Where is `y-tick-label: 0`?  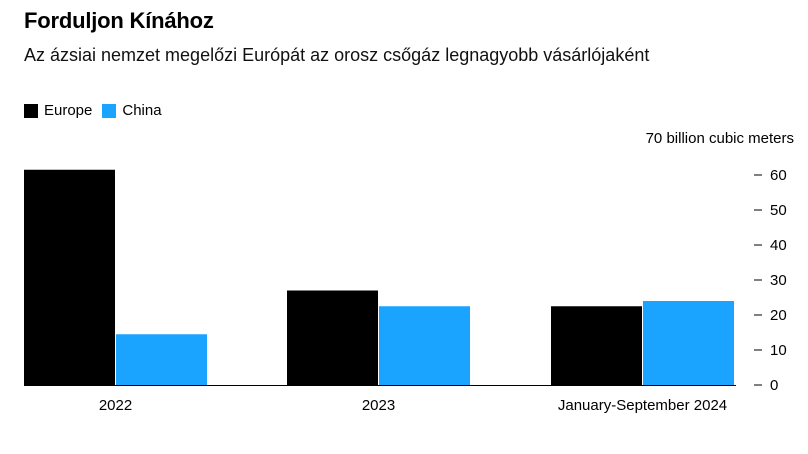
y-tick-label: 0 is located at coordinates (774, 385).